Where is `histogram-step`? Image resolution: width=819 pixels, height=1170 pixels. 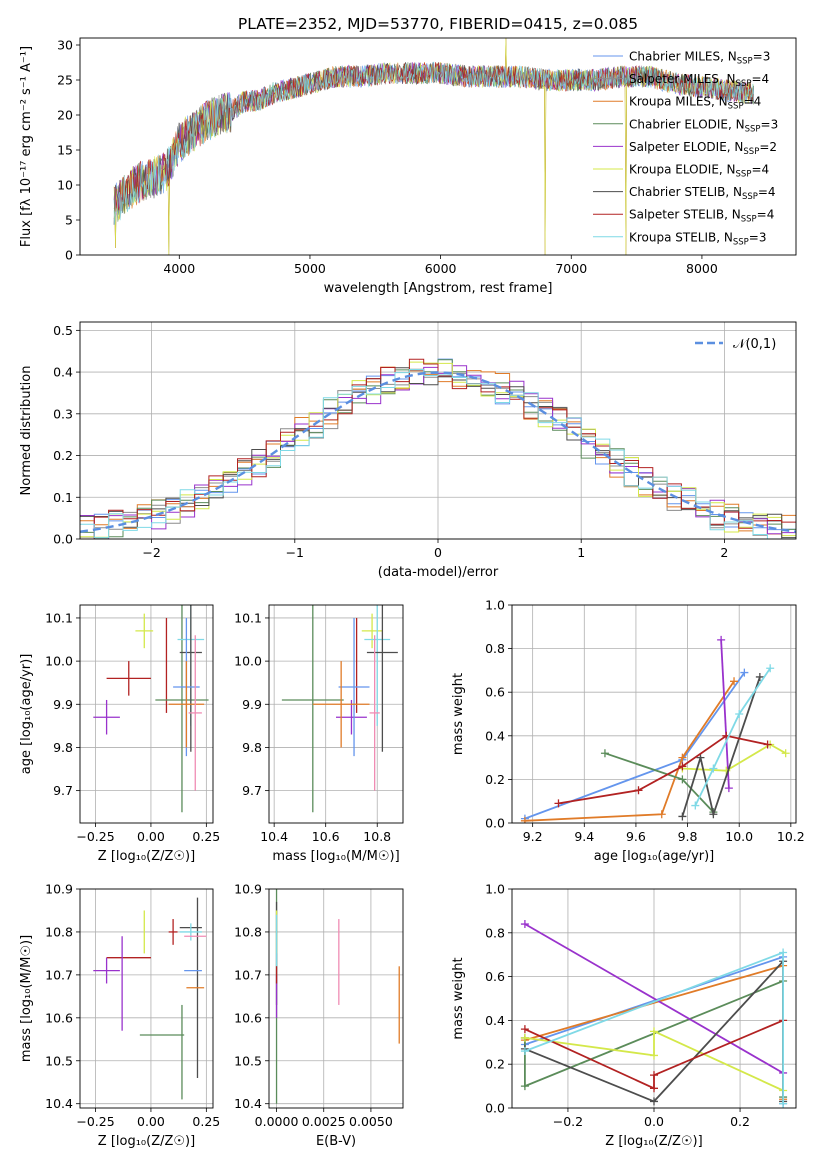 histogram-step is located at coordinates (438, 454).